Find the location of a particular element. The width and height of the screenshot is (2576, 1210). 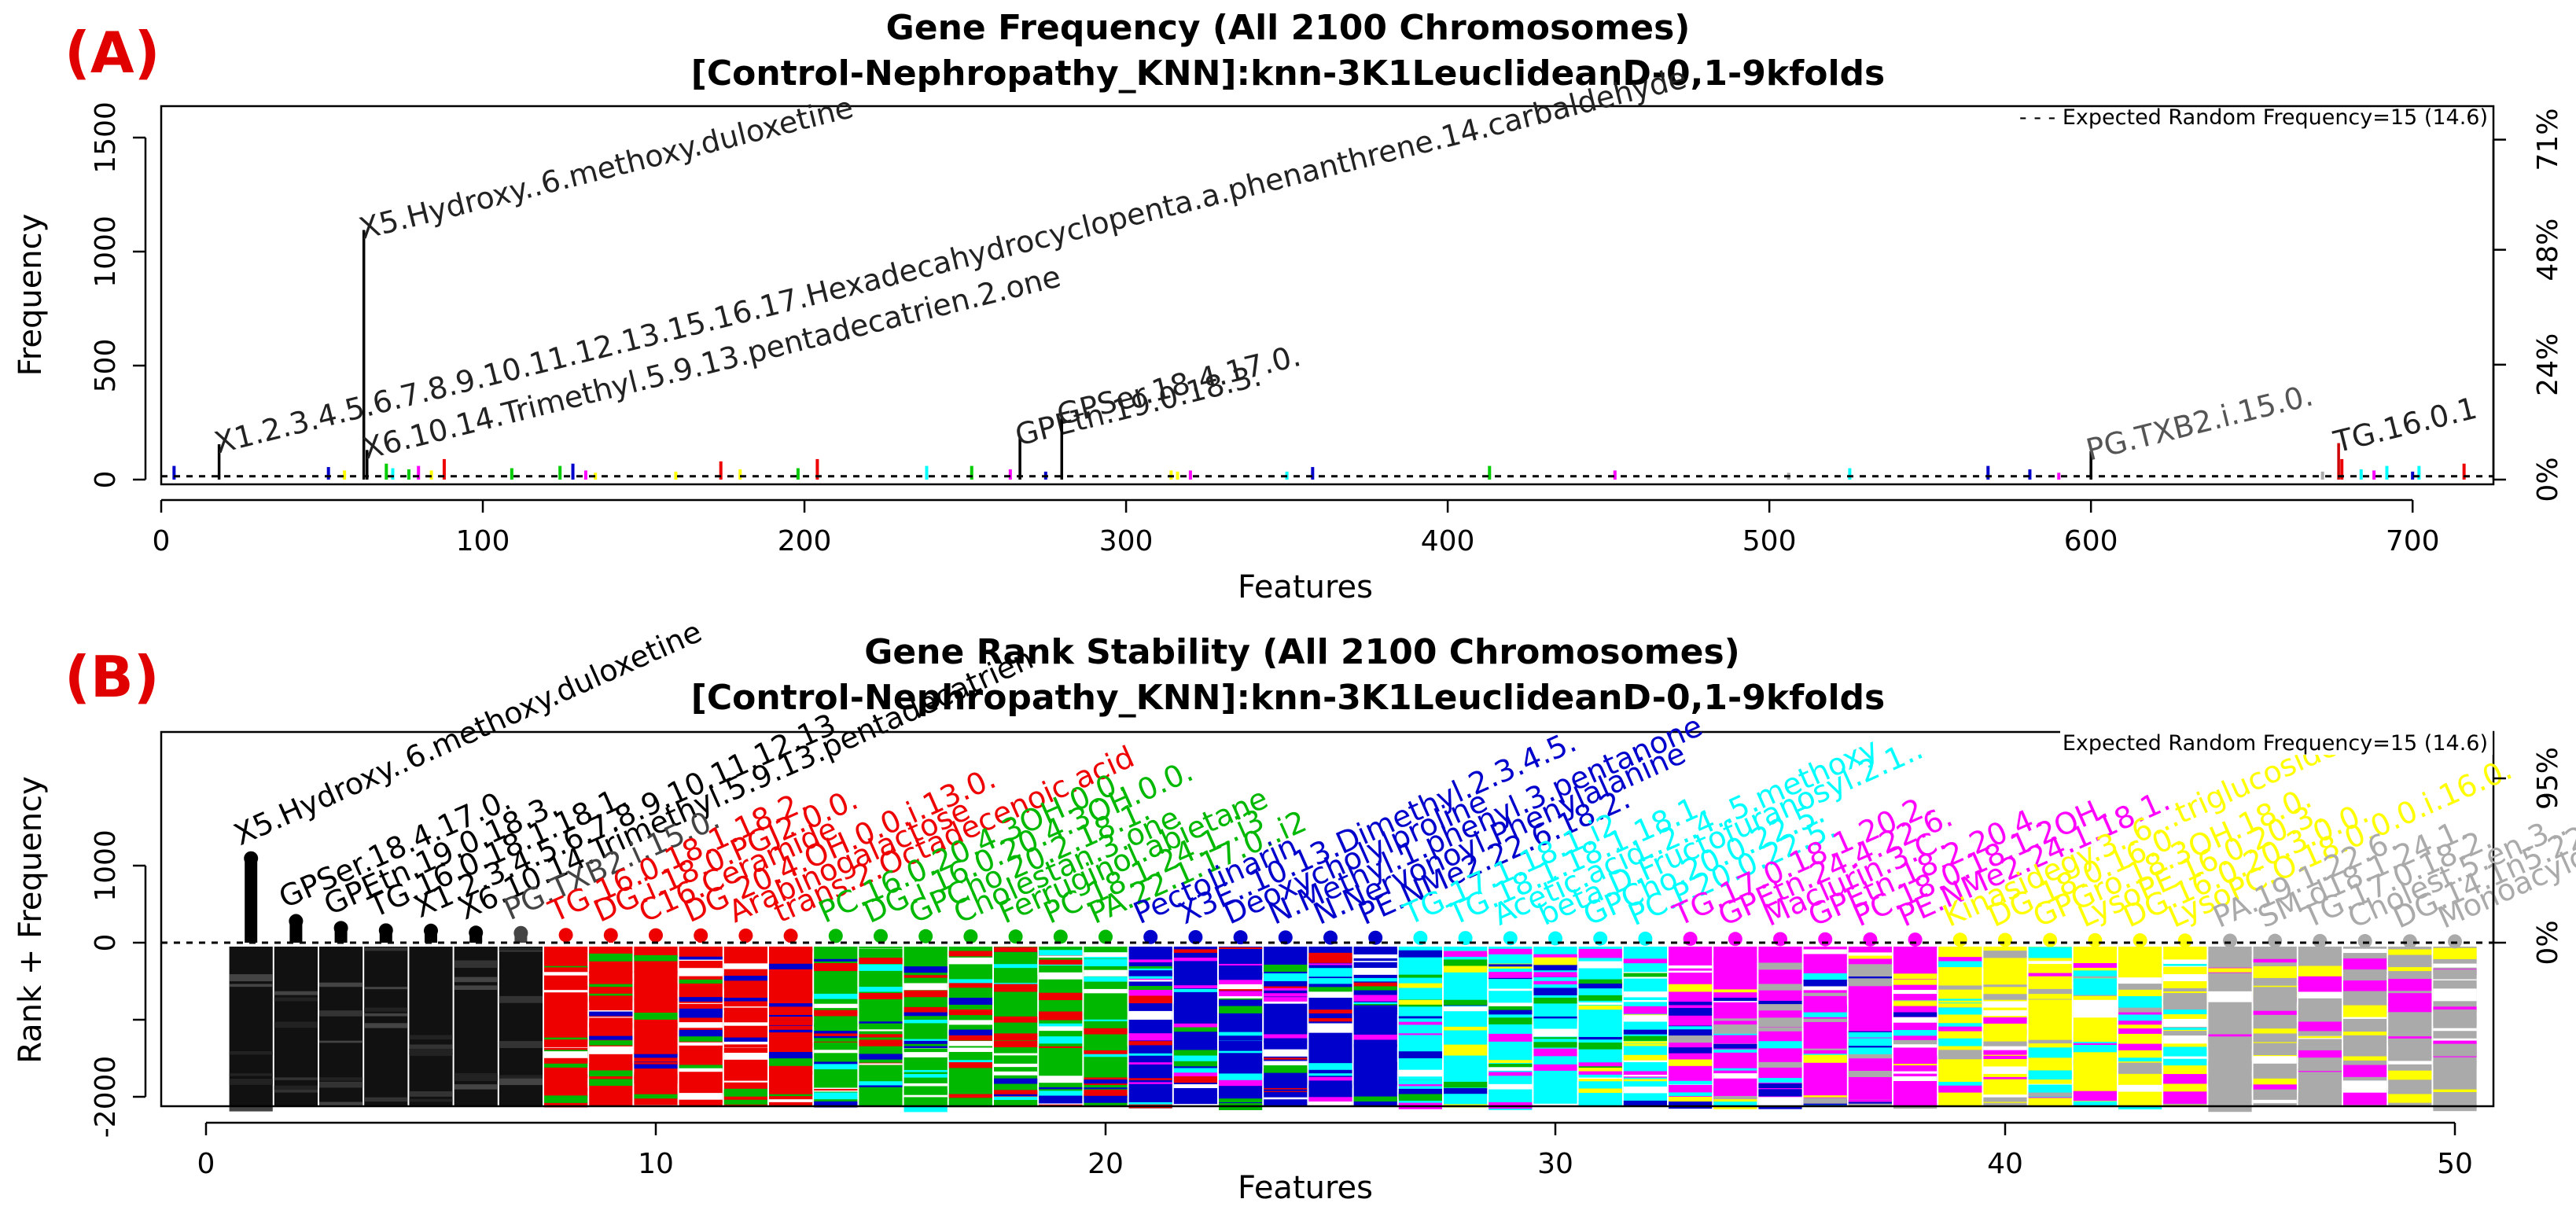

panel-a-label: (A) is located at coordinates (112, 53).